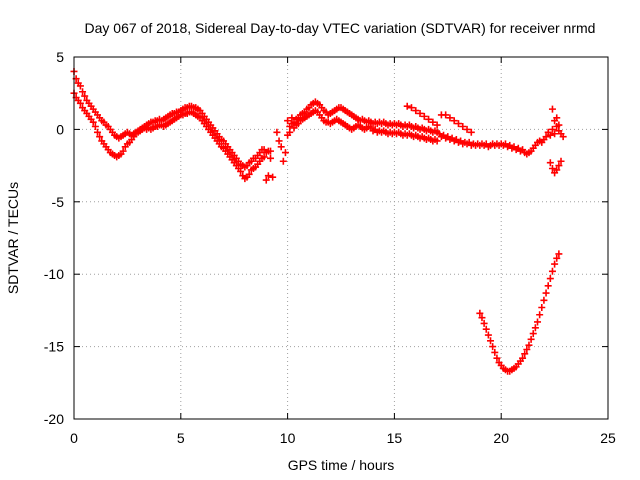 The height and width of the screenshot is (480, 640). Describe the element at coordinates (54, 347) in the screenshot. I see `y-tick-label: -15` at that location.